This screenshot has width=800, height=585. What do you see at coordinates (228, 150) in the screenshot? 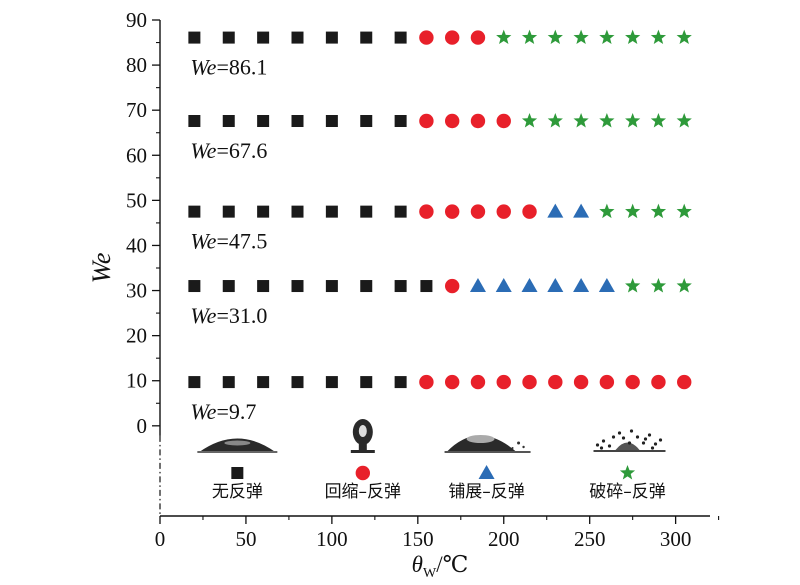
I see `we-annotation: We=67.6` at bounding box center [228, 150].